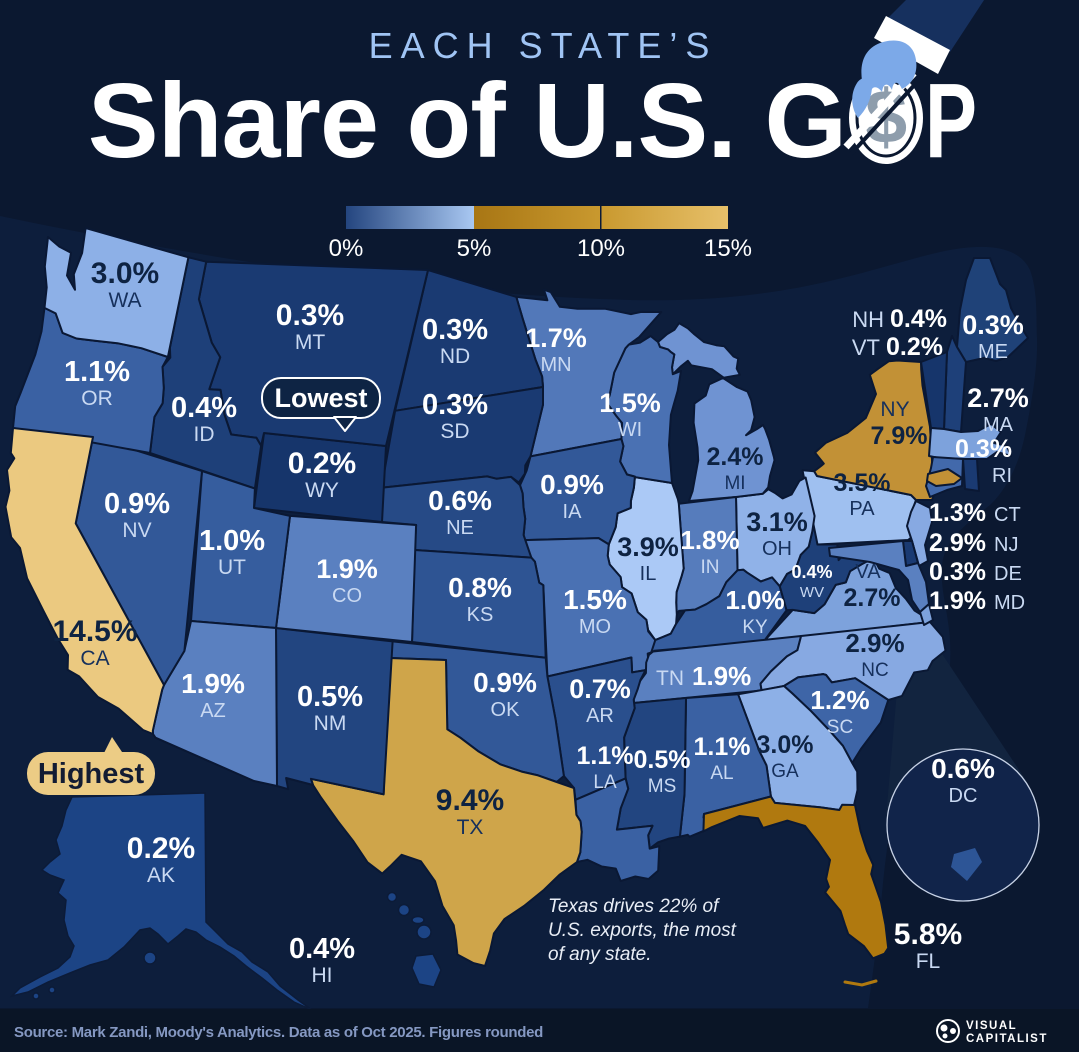  What do you see at coordinates (347, 596) in the screenshot?
I see `svg-text: CO` at bounding box center [347, 596].